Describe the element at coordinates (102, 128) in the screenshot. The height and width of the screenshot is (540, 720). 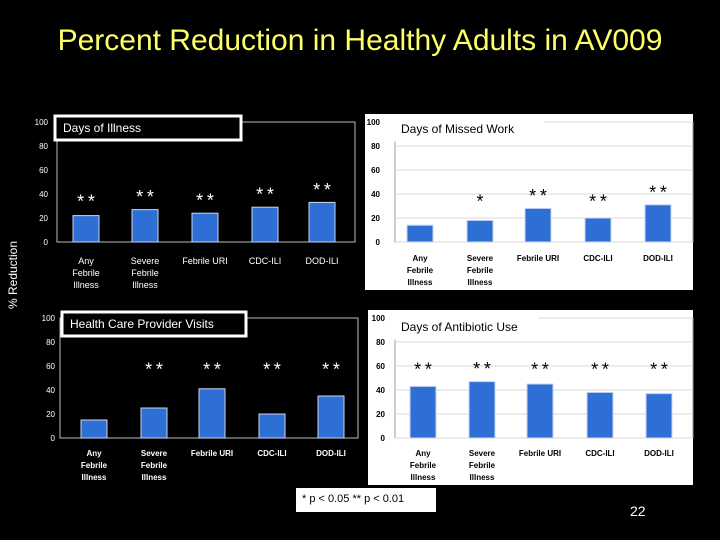
I see `days-of-illness-chart-title: Days of Illness` at that location.